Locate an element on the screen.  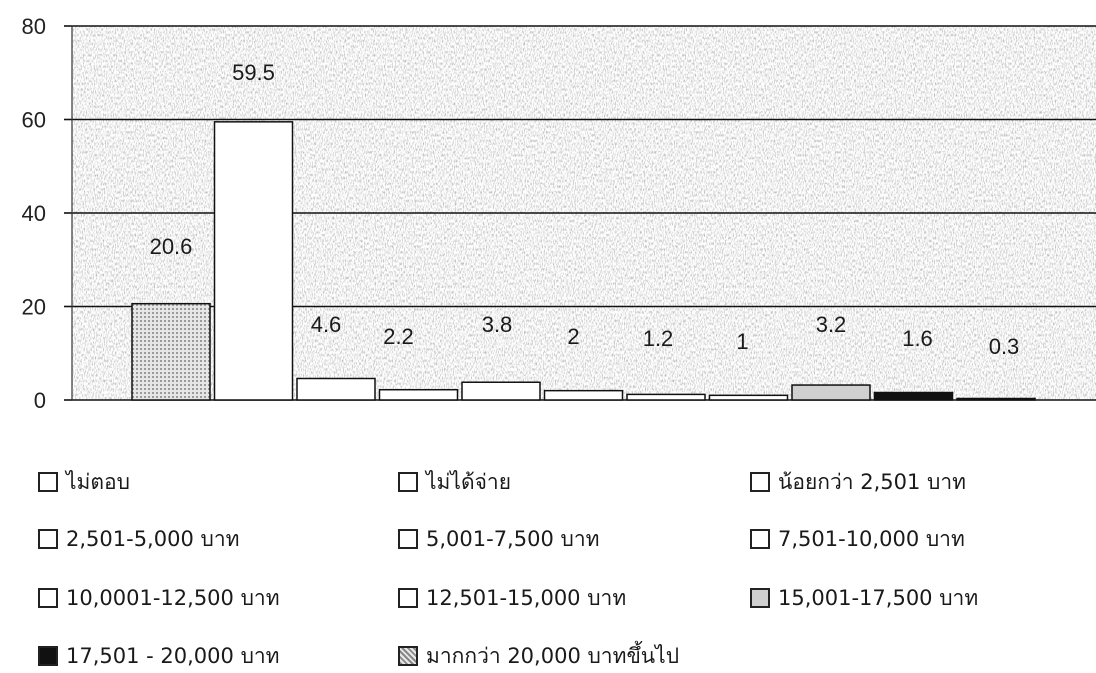
legend-item: 10,0001-12,500 บาท is located at coordinates (159, 598).